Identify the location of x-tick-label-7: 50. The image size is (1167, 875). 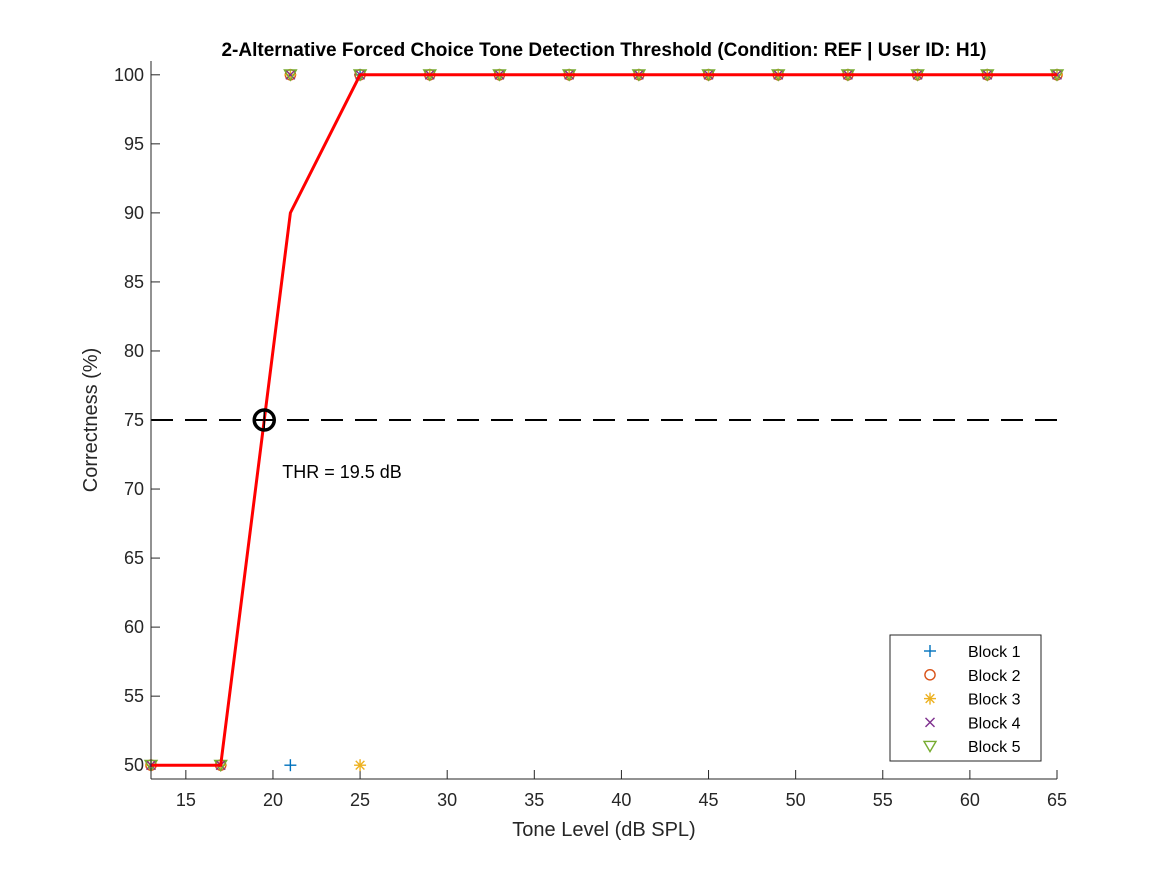
(796, 800).